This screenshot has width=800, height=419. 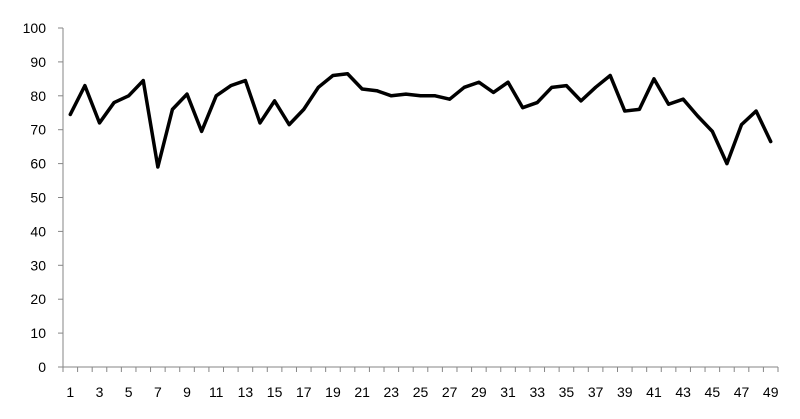 What do you see at coordinates (683, 392) in the screenshot?
I see `x-tick-label: 43` at bounding box center [683, 392].